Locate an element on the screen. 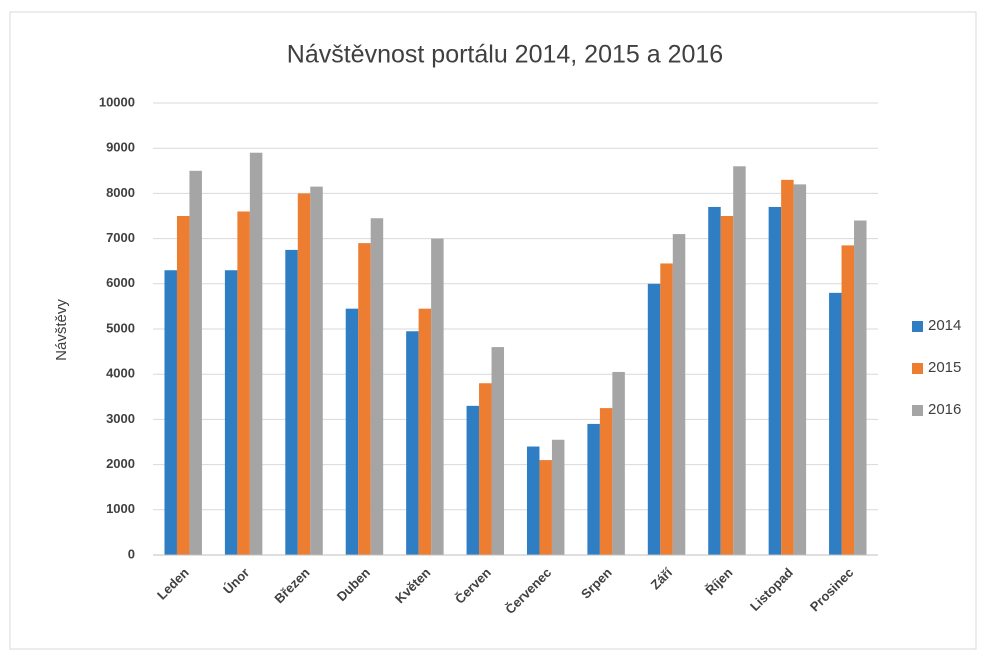  y-tick-label: 7000 is located at coordinates (120, 237).